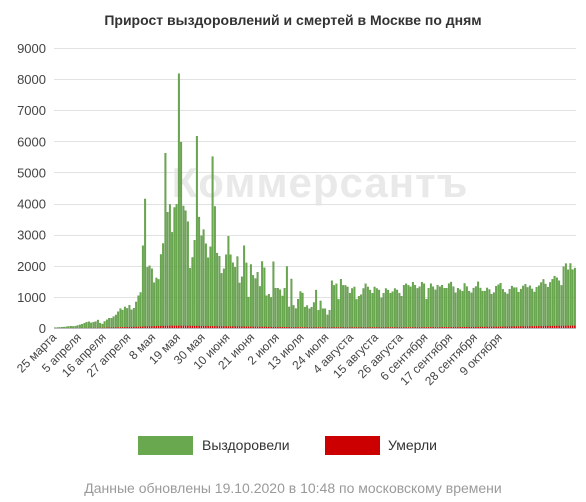  I want to click on y-tick-label: 9000, so click(31, 48).